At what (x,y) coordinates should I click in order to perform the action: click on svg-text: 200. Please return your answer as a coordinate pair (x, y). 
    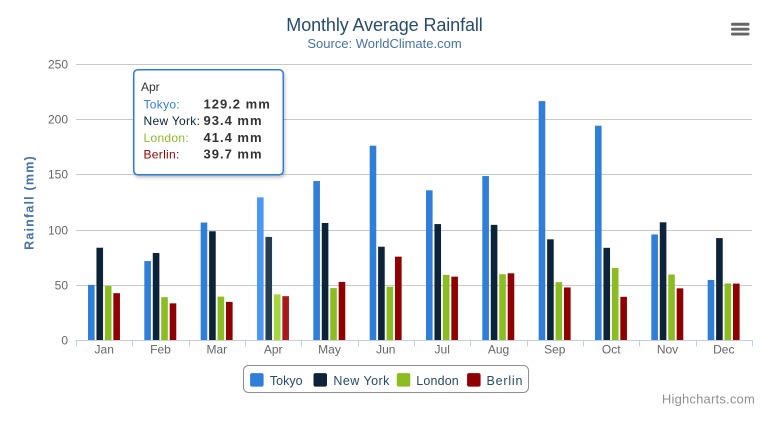
    Looking at the image, I should click on (58, 120).